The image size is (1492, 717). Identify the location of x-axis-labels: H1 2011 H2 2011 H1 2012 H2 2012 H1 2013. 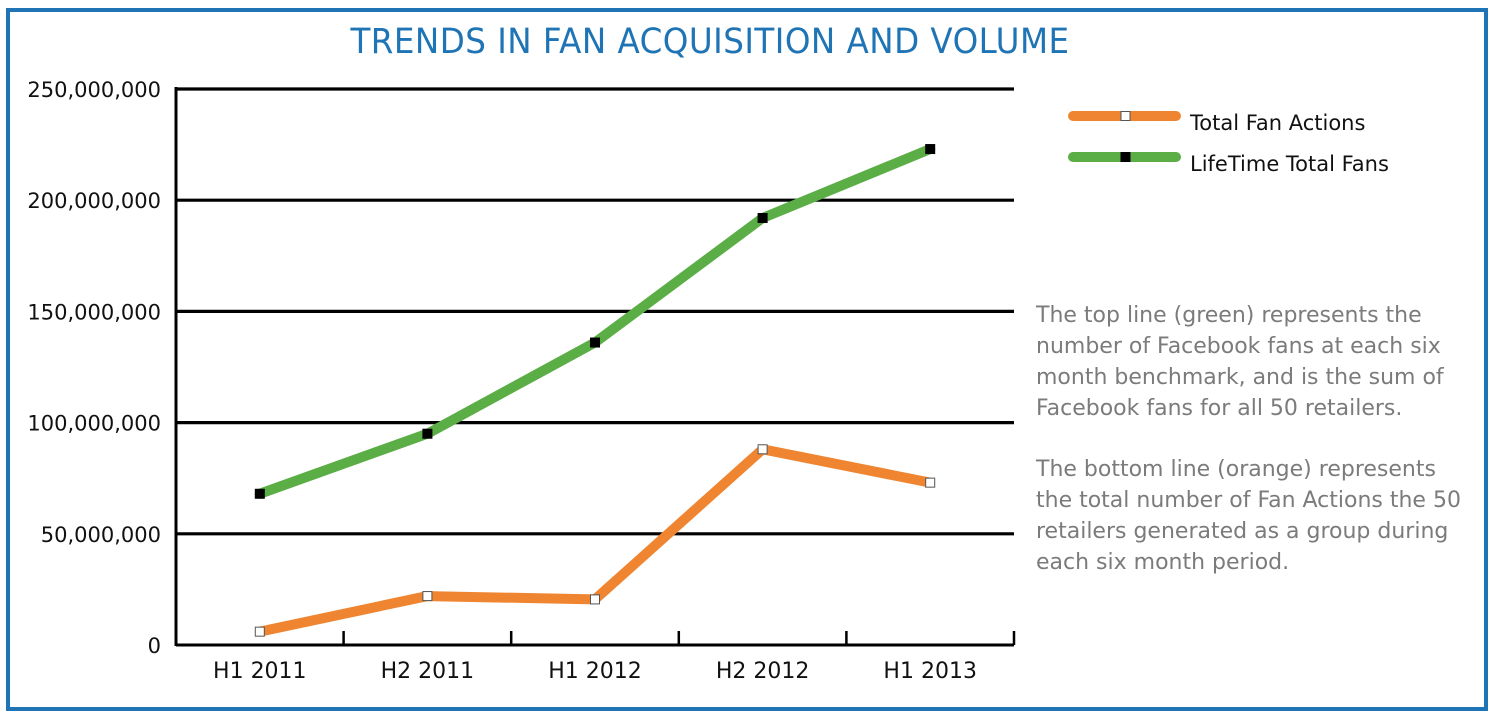
(595, 671).